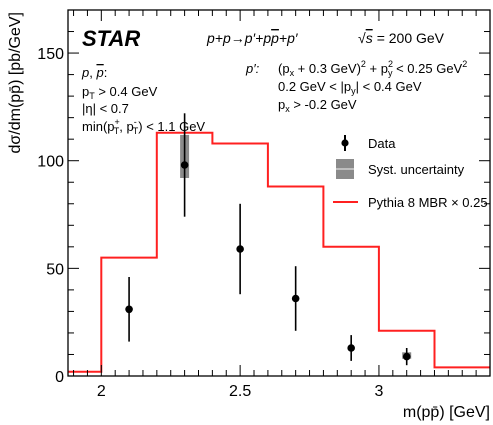 The width and height of the screenshot is (493, 425). Describe the element at coordinates (350, 87) in the screenshot. I see `cut-py: 0.2 GeV < |py| < 0.4 GeV` at that location.